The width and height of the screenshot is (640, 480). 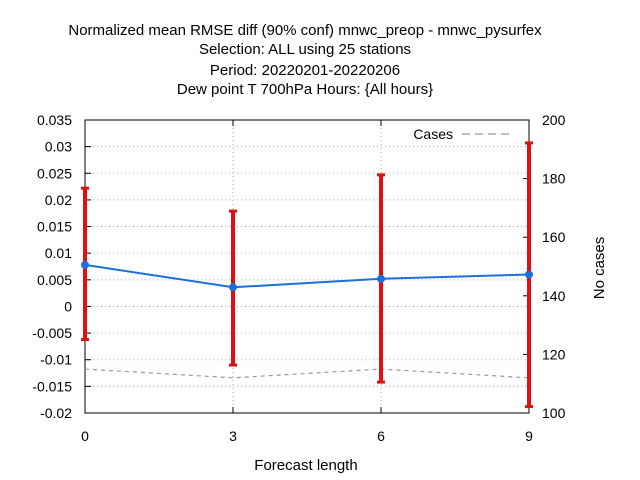 I want to click on y-tick-label: -0.005, so click(x=52, y=333).